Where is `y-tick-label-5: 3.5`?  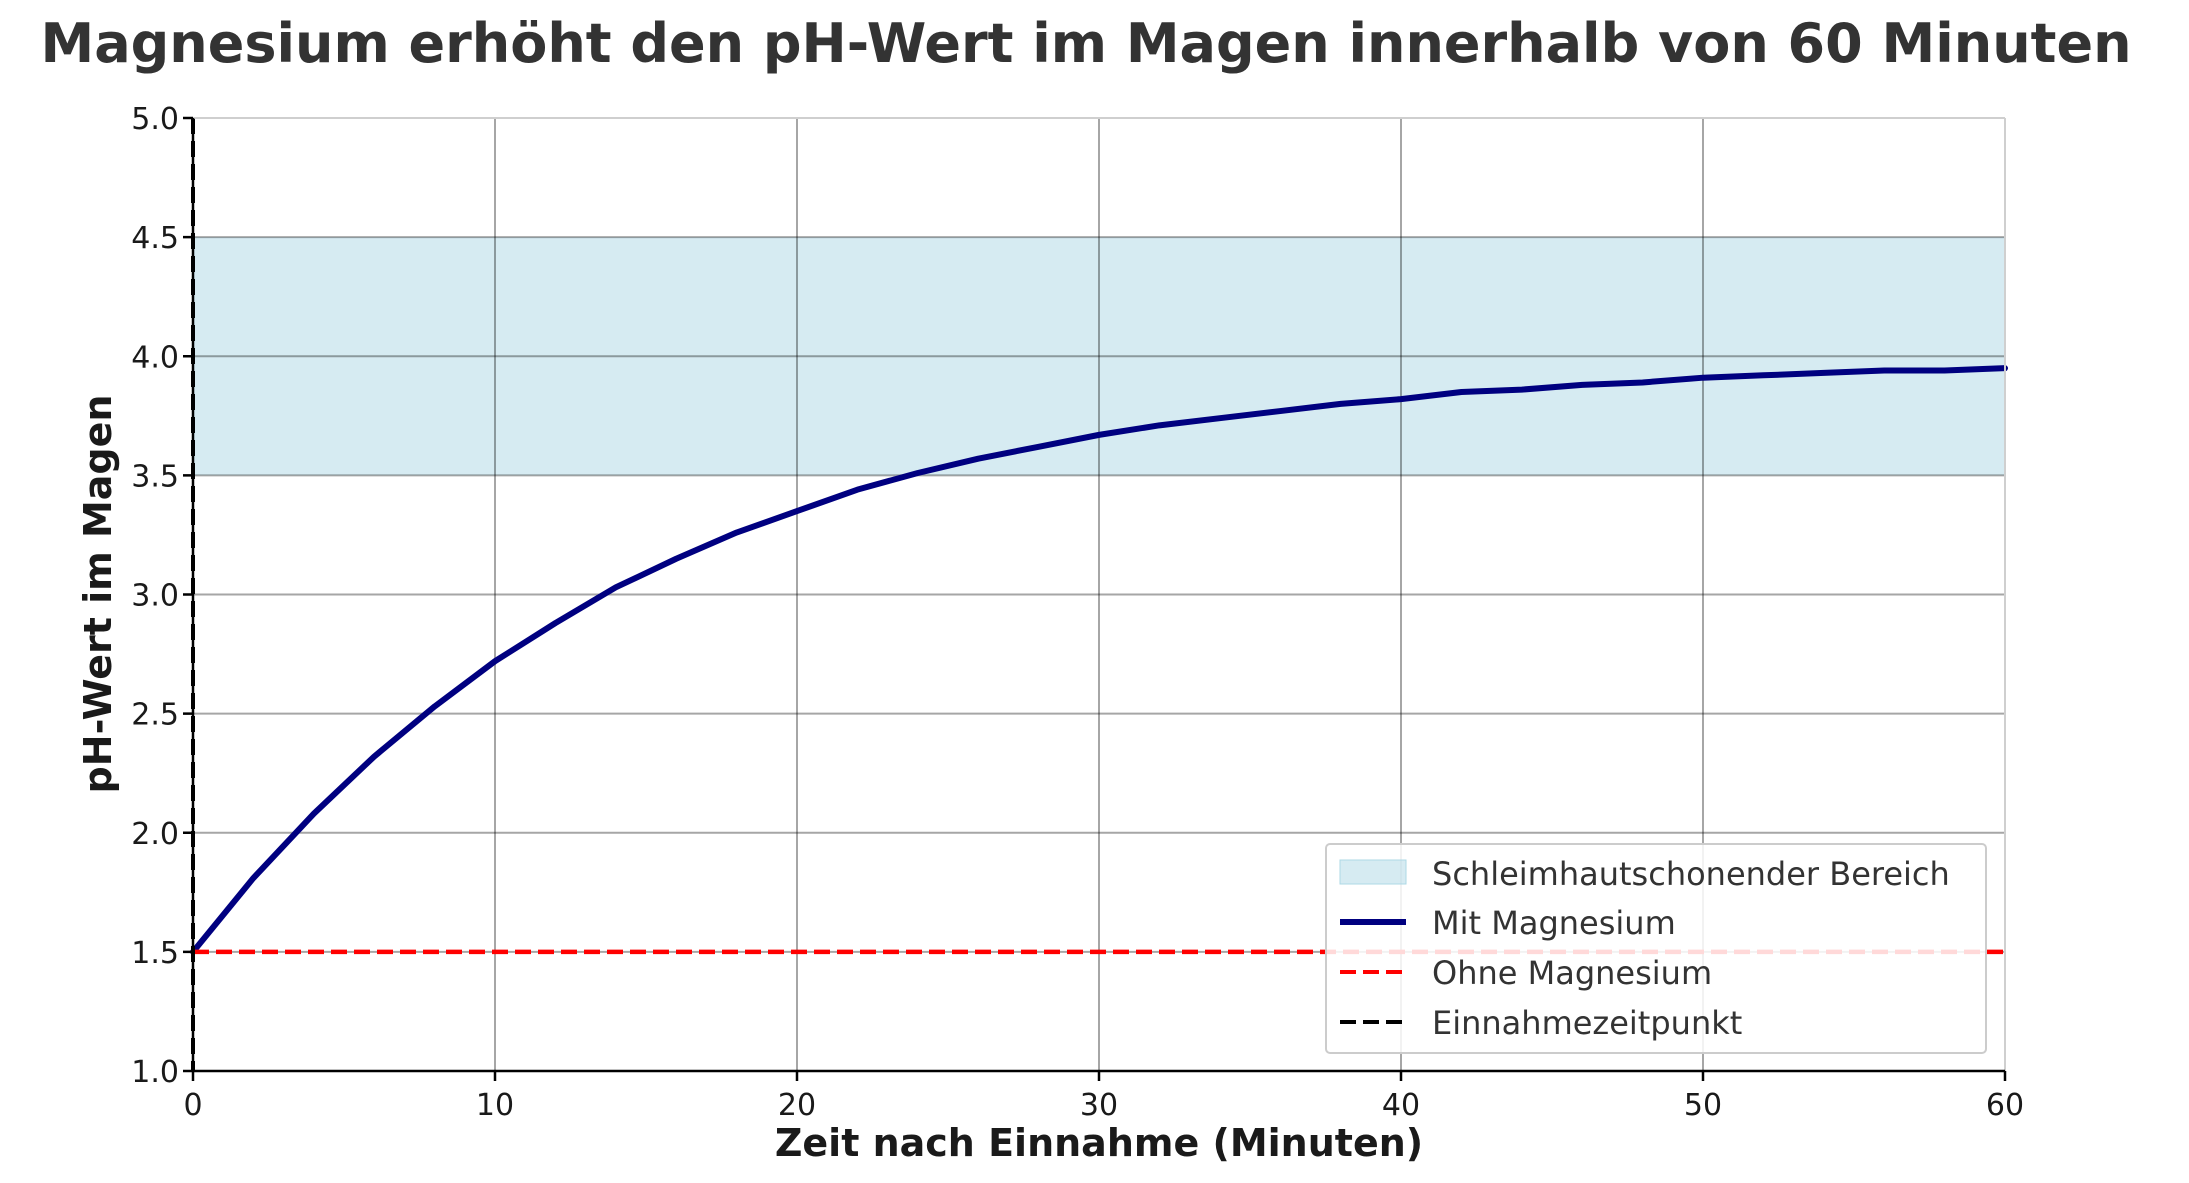
y-tick-label-5: 3.5 is located at coordinates (155, 476).